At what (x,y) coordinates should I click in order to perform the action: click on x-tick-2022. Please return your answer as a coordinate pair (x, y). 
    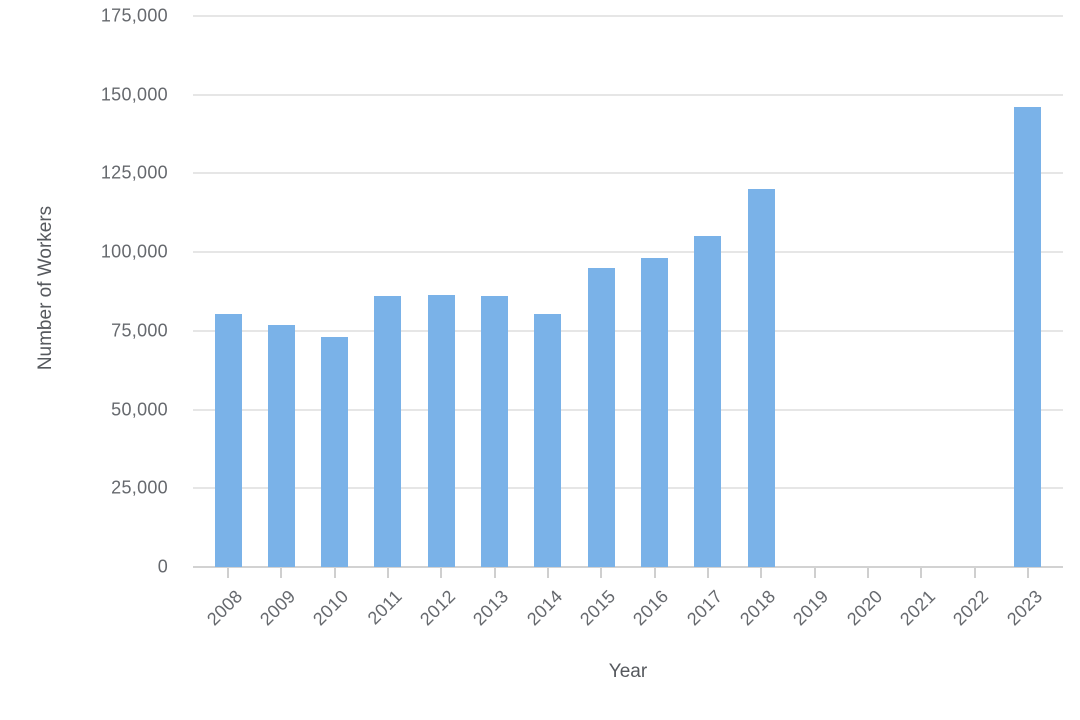
    Looking at the image, I should click on (974, 573).